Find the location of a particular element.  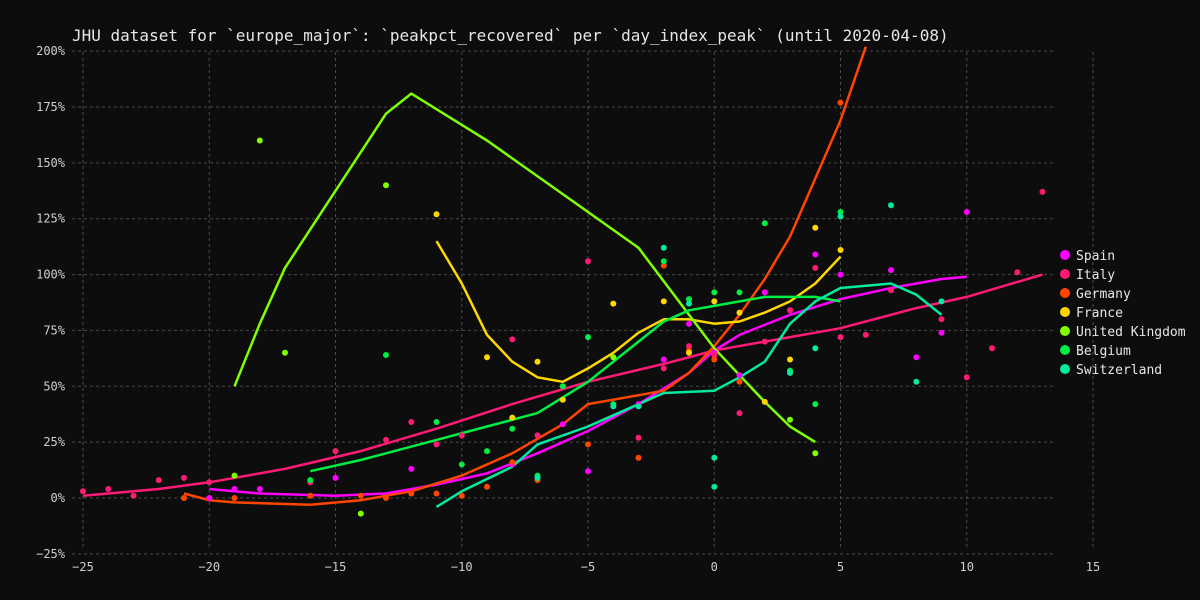

belgium-line is located at coordinates (575, 384).